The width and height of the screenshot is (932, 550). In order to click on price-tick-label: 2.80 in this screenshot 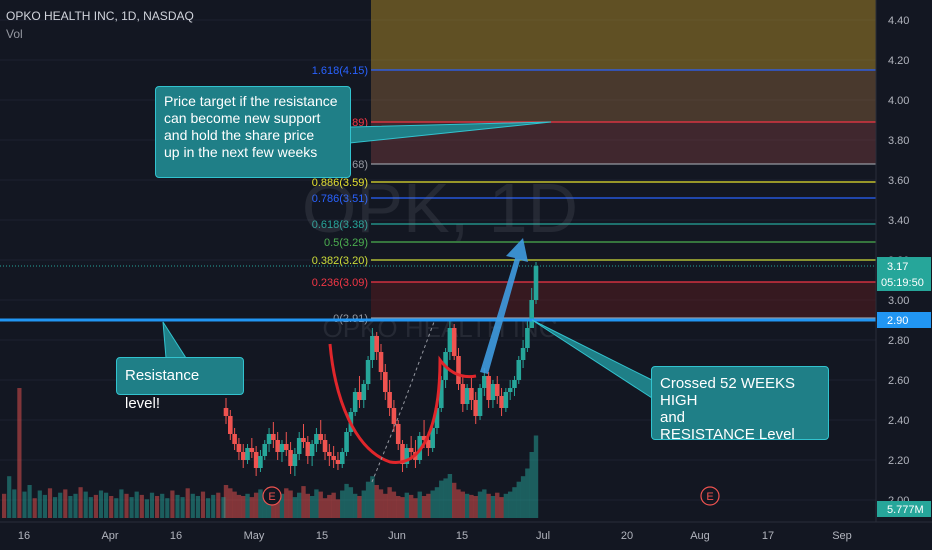, I will do `click(898, 341)`.